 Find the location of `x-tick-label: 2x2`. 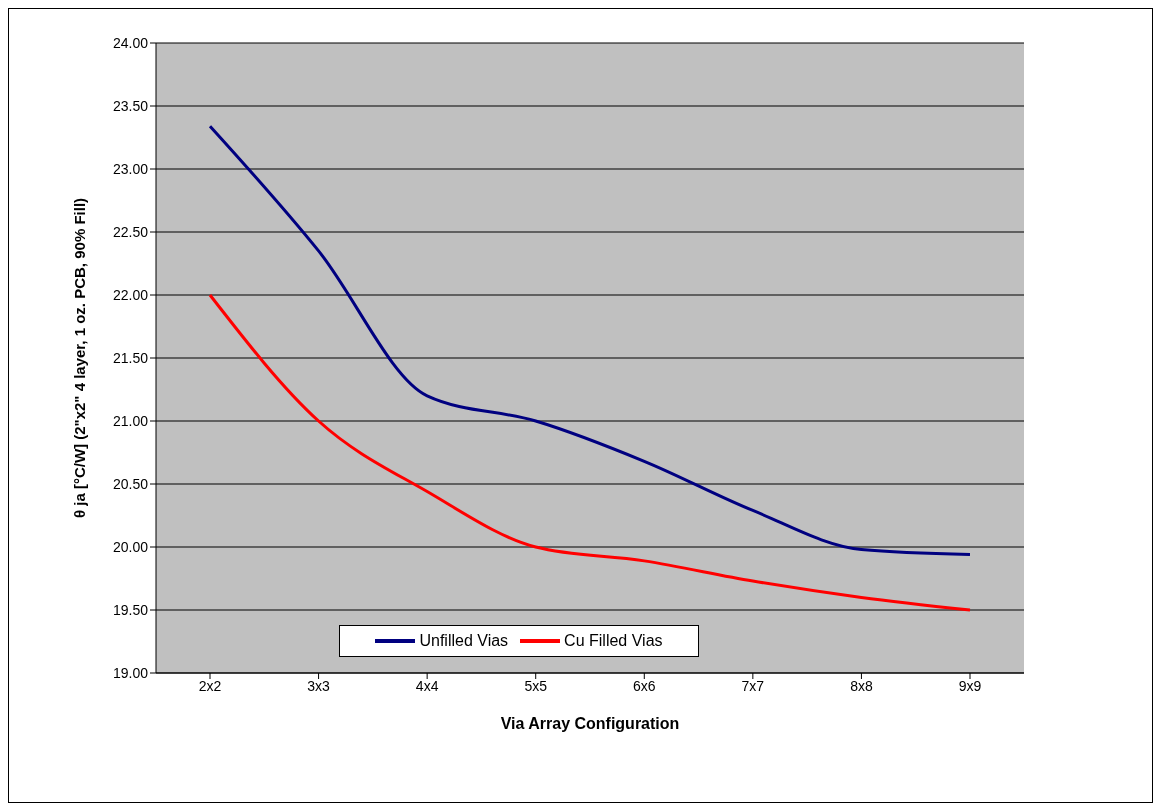

x-tick-label: 2x2 is located at coordinates (210, 685).